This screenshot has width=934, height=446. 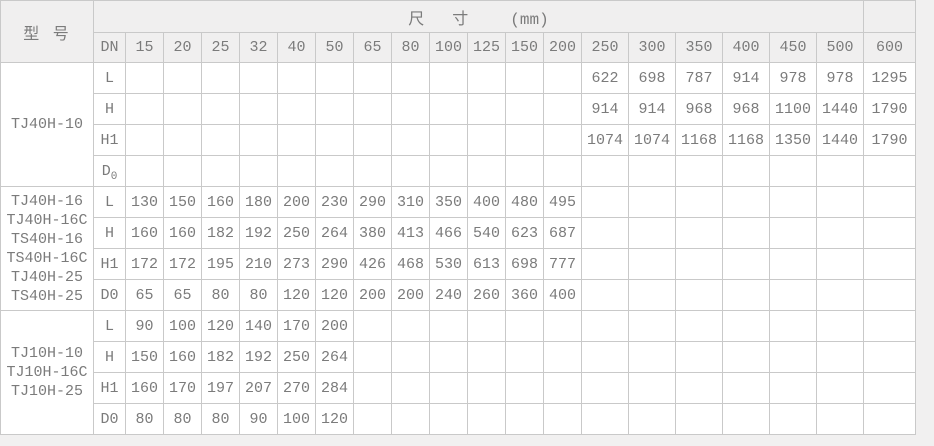 What do you see at coordinates (296, 264) in the screenshot?
I see `data-cell: 273` at bounding box center [296, 264].